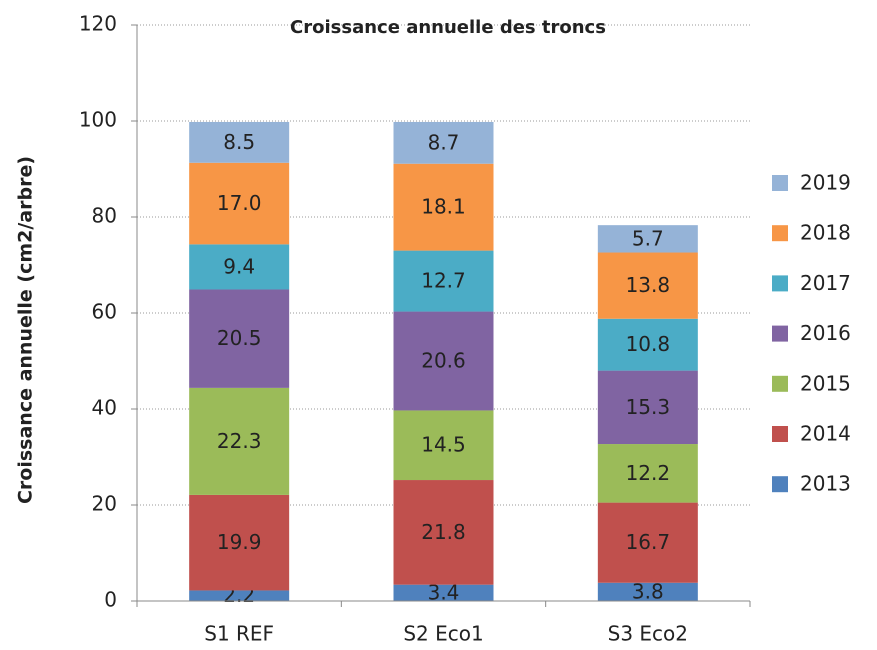  What do you see at coordinates (825, 183) in the screenshot?
I see `legend-label: 2019` at bounding box center [825, 183].